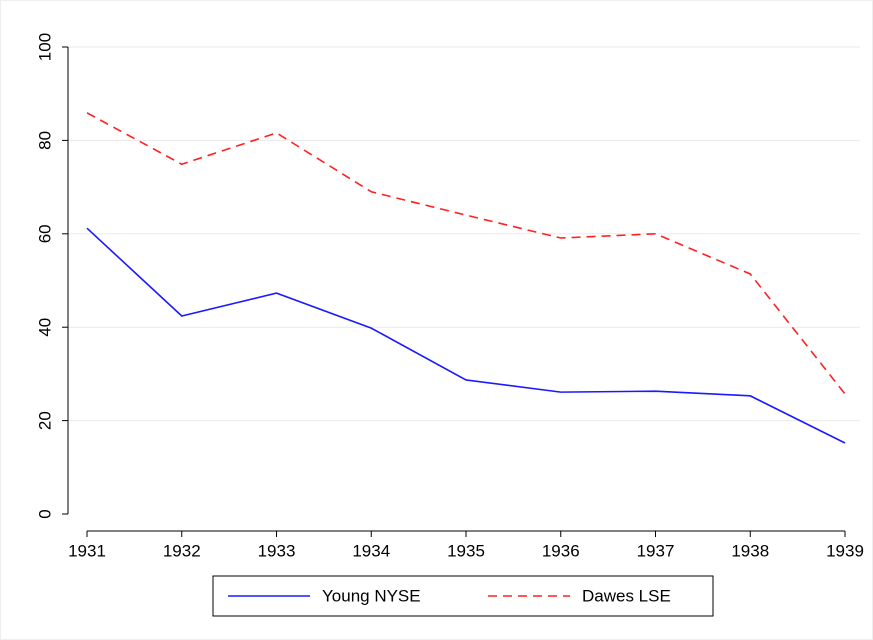 This screenshot has height=640, width=873. I want to click on legend-label: Young NYSE, so click(371, 595).